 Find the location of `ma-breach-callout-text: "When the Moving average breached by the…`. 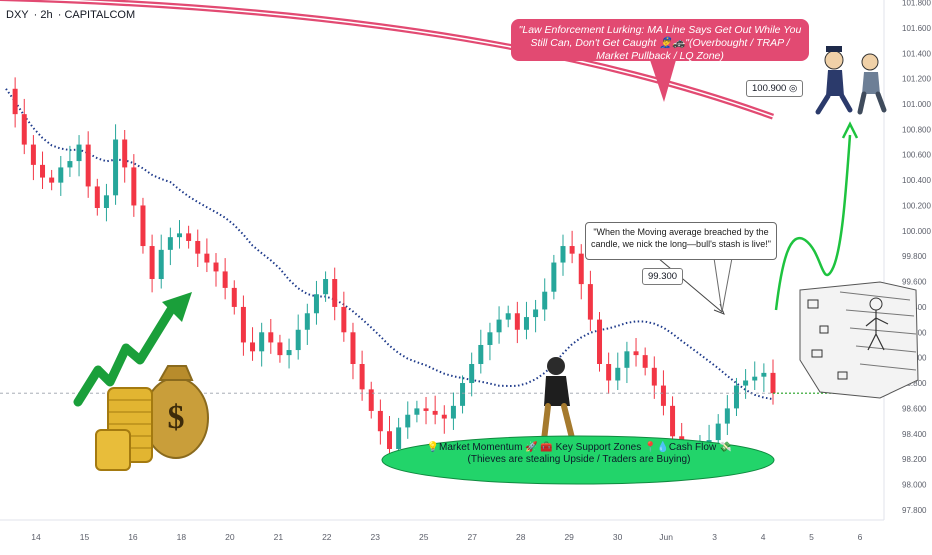

ma-breach-callout-text: "When the Moving average breached by the… is located at coordinates (681, 238).